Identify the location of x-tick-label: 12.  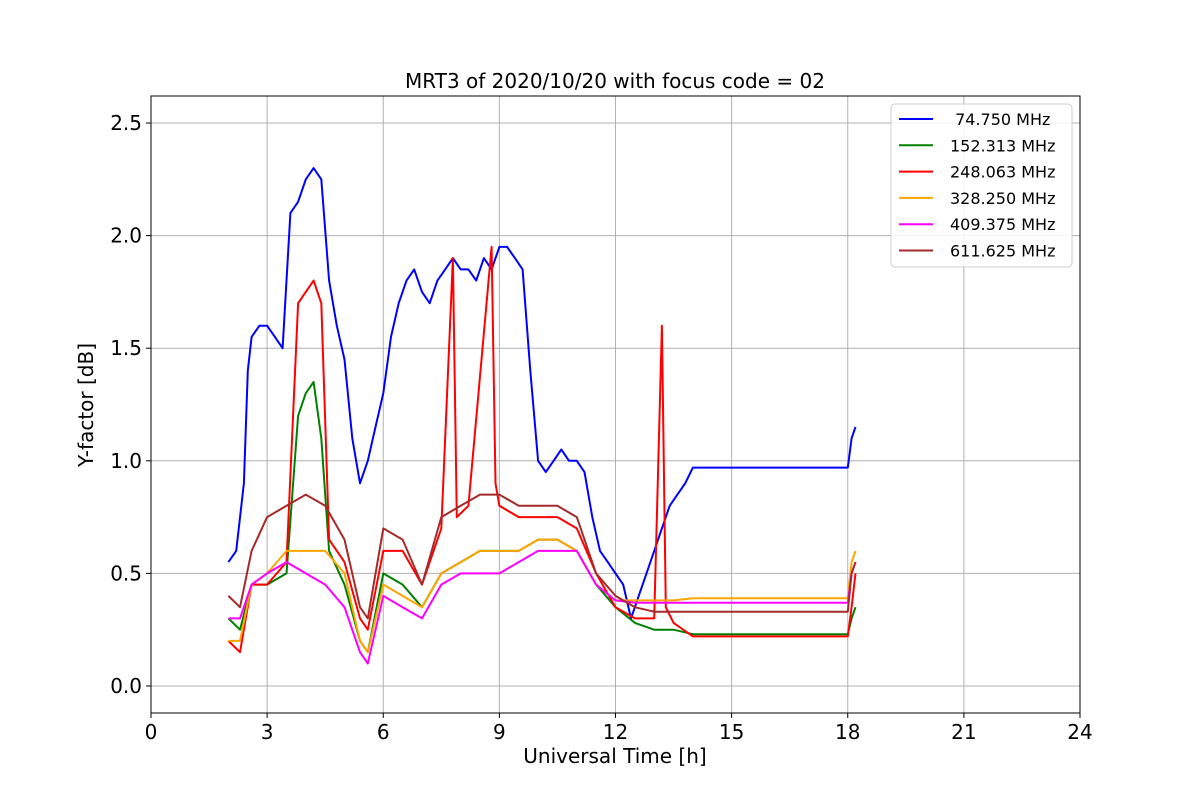
(615, 732).